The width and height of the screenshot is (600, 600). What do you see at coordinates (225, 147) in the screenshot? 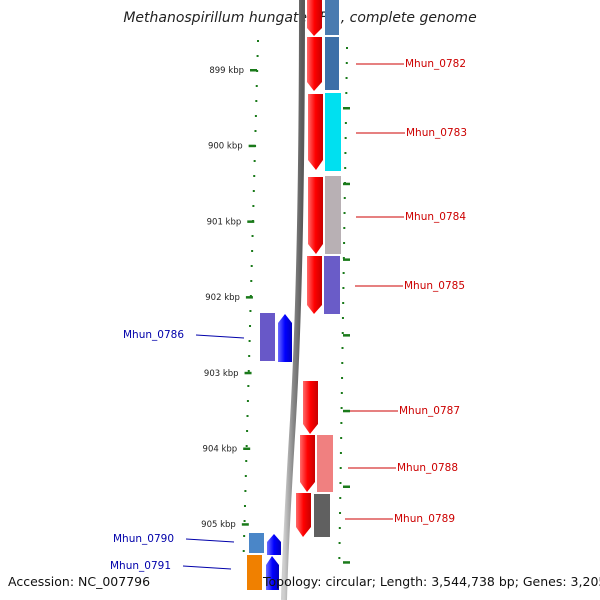
I see `ruler-tick-label: 900 kbp` at bounding box center [225, 147].